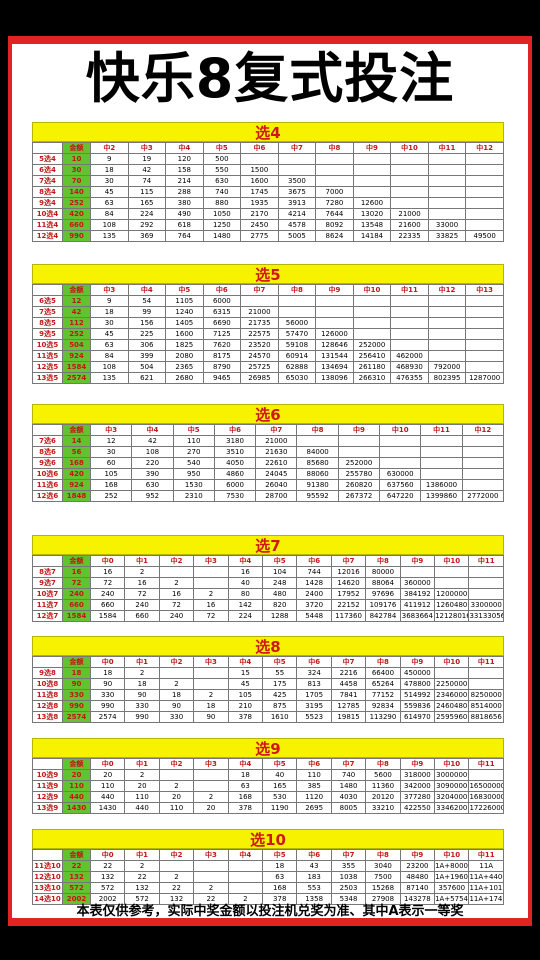 The image size is (540, 960). Describe the element at coordinates (486, 605) in the screenshot. I see `prize-cell: 3300000` at that location.